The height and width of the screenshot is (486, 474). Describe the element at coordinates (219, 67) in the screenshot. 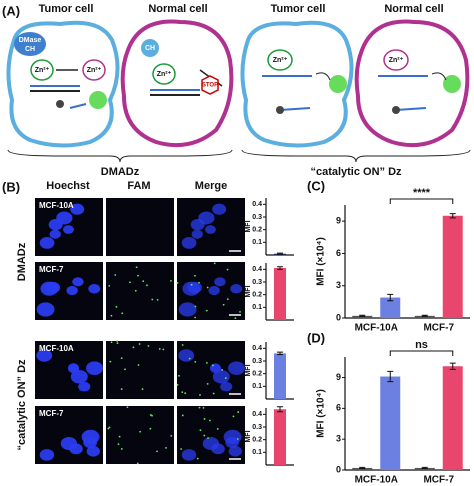

I see `dz-loops` at that location.